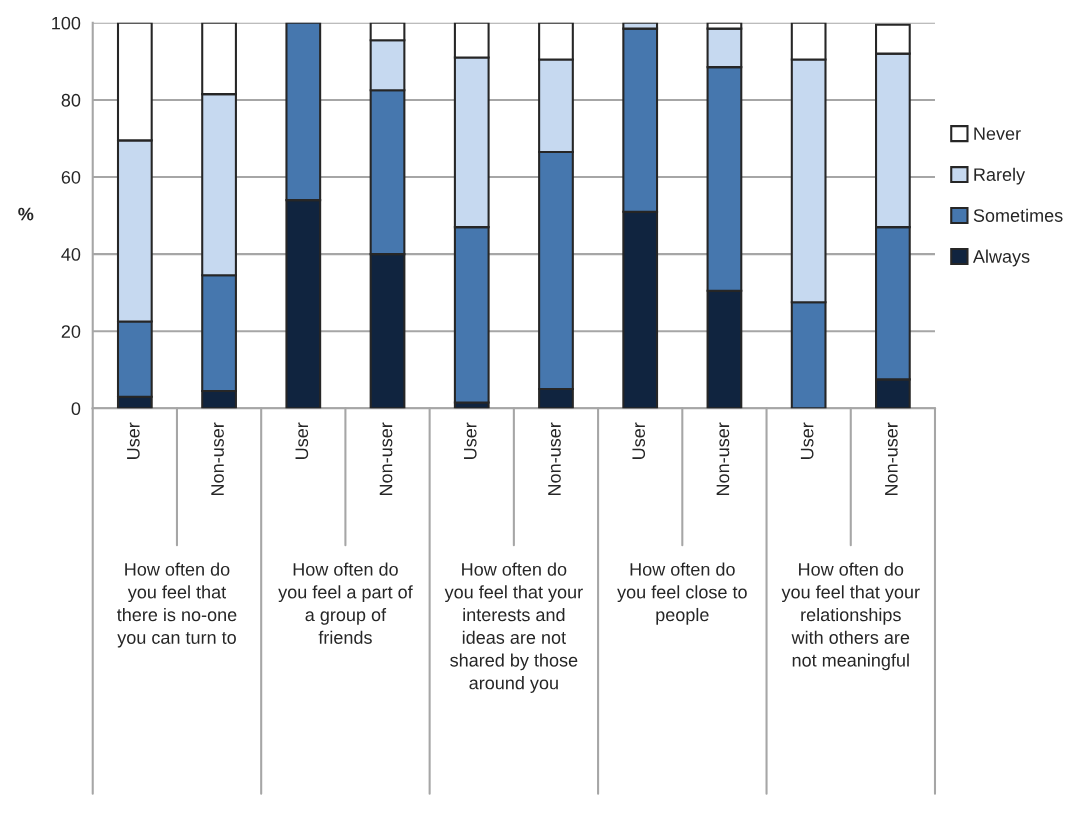 The image size is (1091, 815). I want to click on y-tick-label: 80, so click(71, 100).